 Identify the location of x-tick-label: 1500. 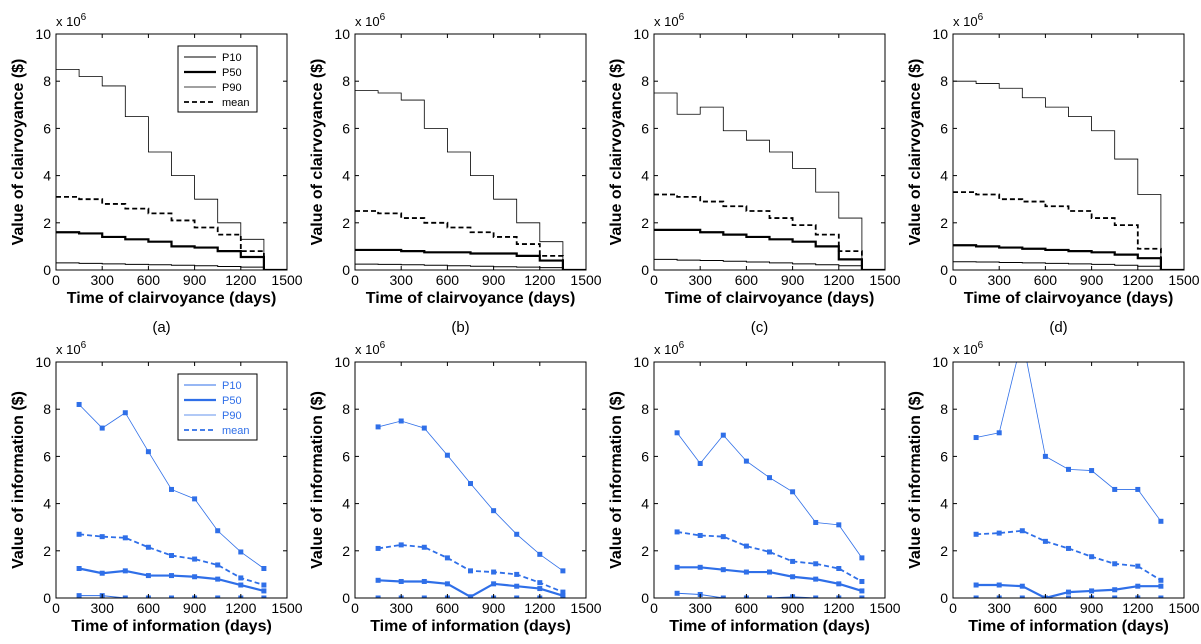
(1183, 608).